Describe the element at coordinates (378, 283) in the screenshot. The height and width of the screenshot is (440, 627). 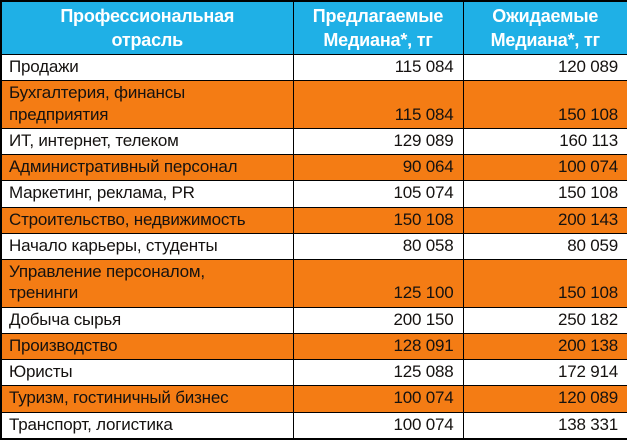
I see `offered-median-cell: 125 100` at that location.